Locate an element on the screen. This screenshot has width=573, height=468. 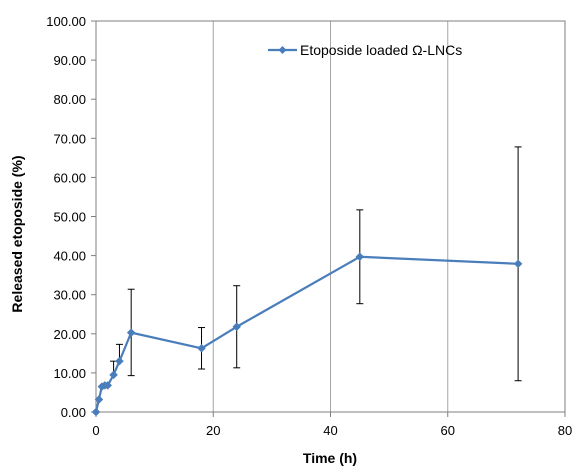
legend-label: Etoposide loaded Ω-LNCs is located at coordinates (381, 50).